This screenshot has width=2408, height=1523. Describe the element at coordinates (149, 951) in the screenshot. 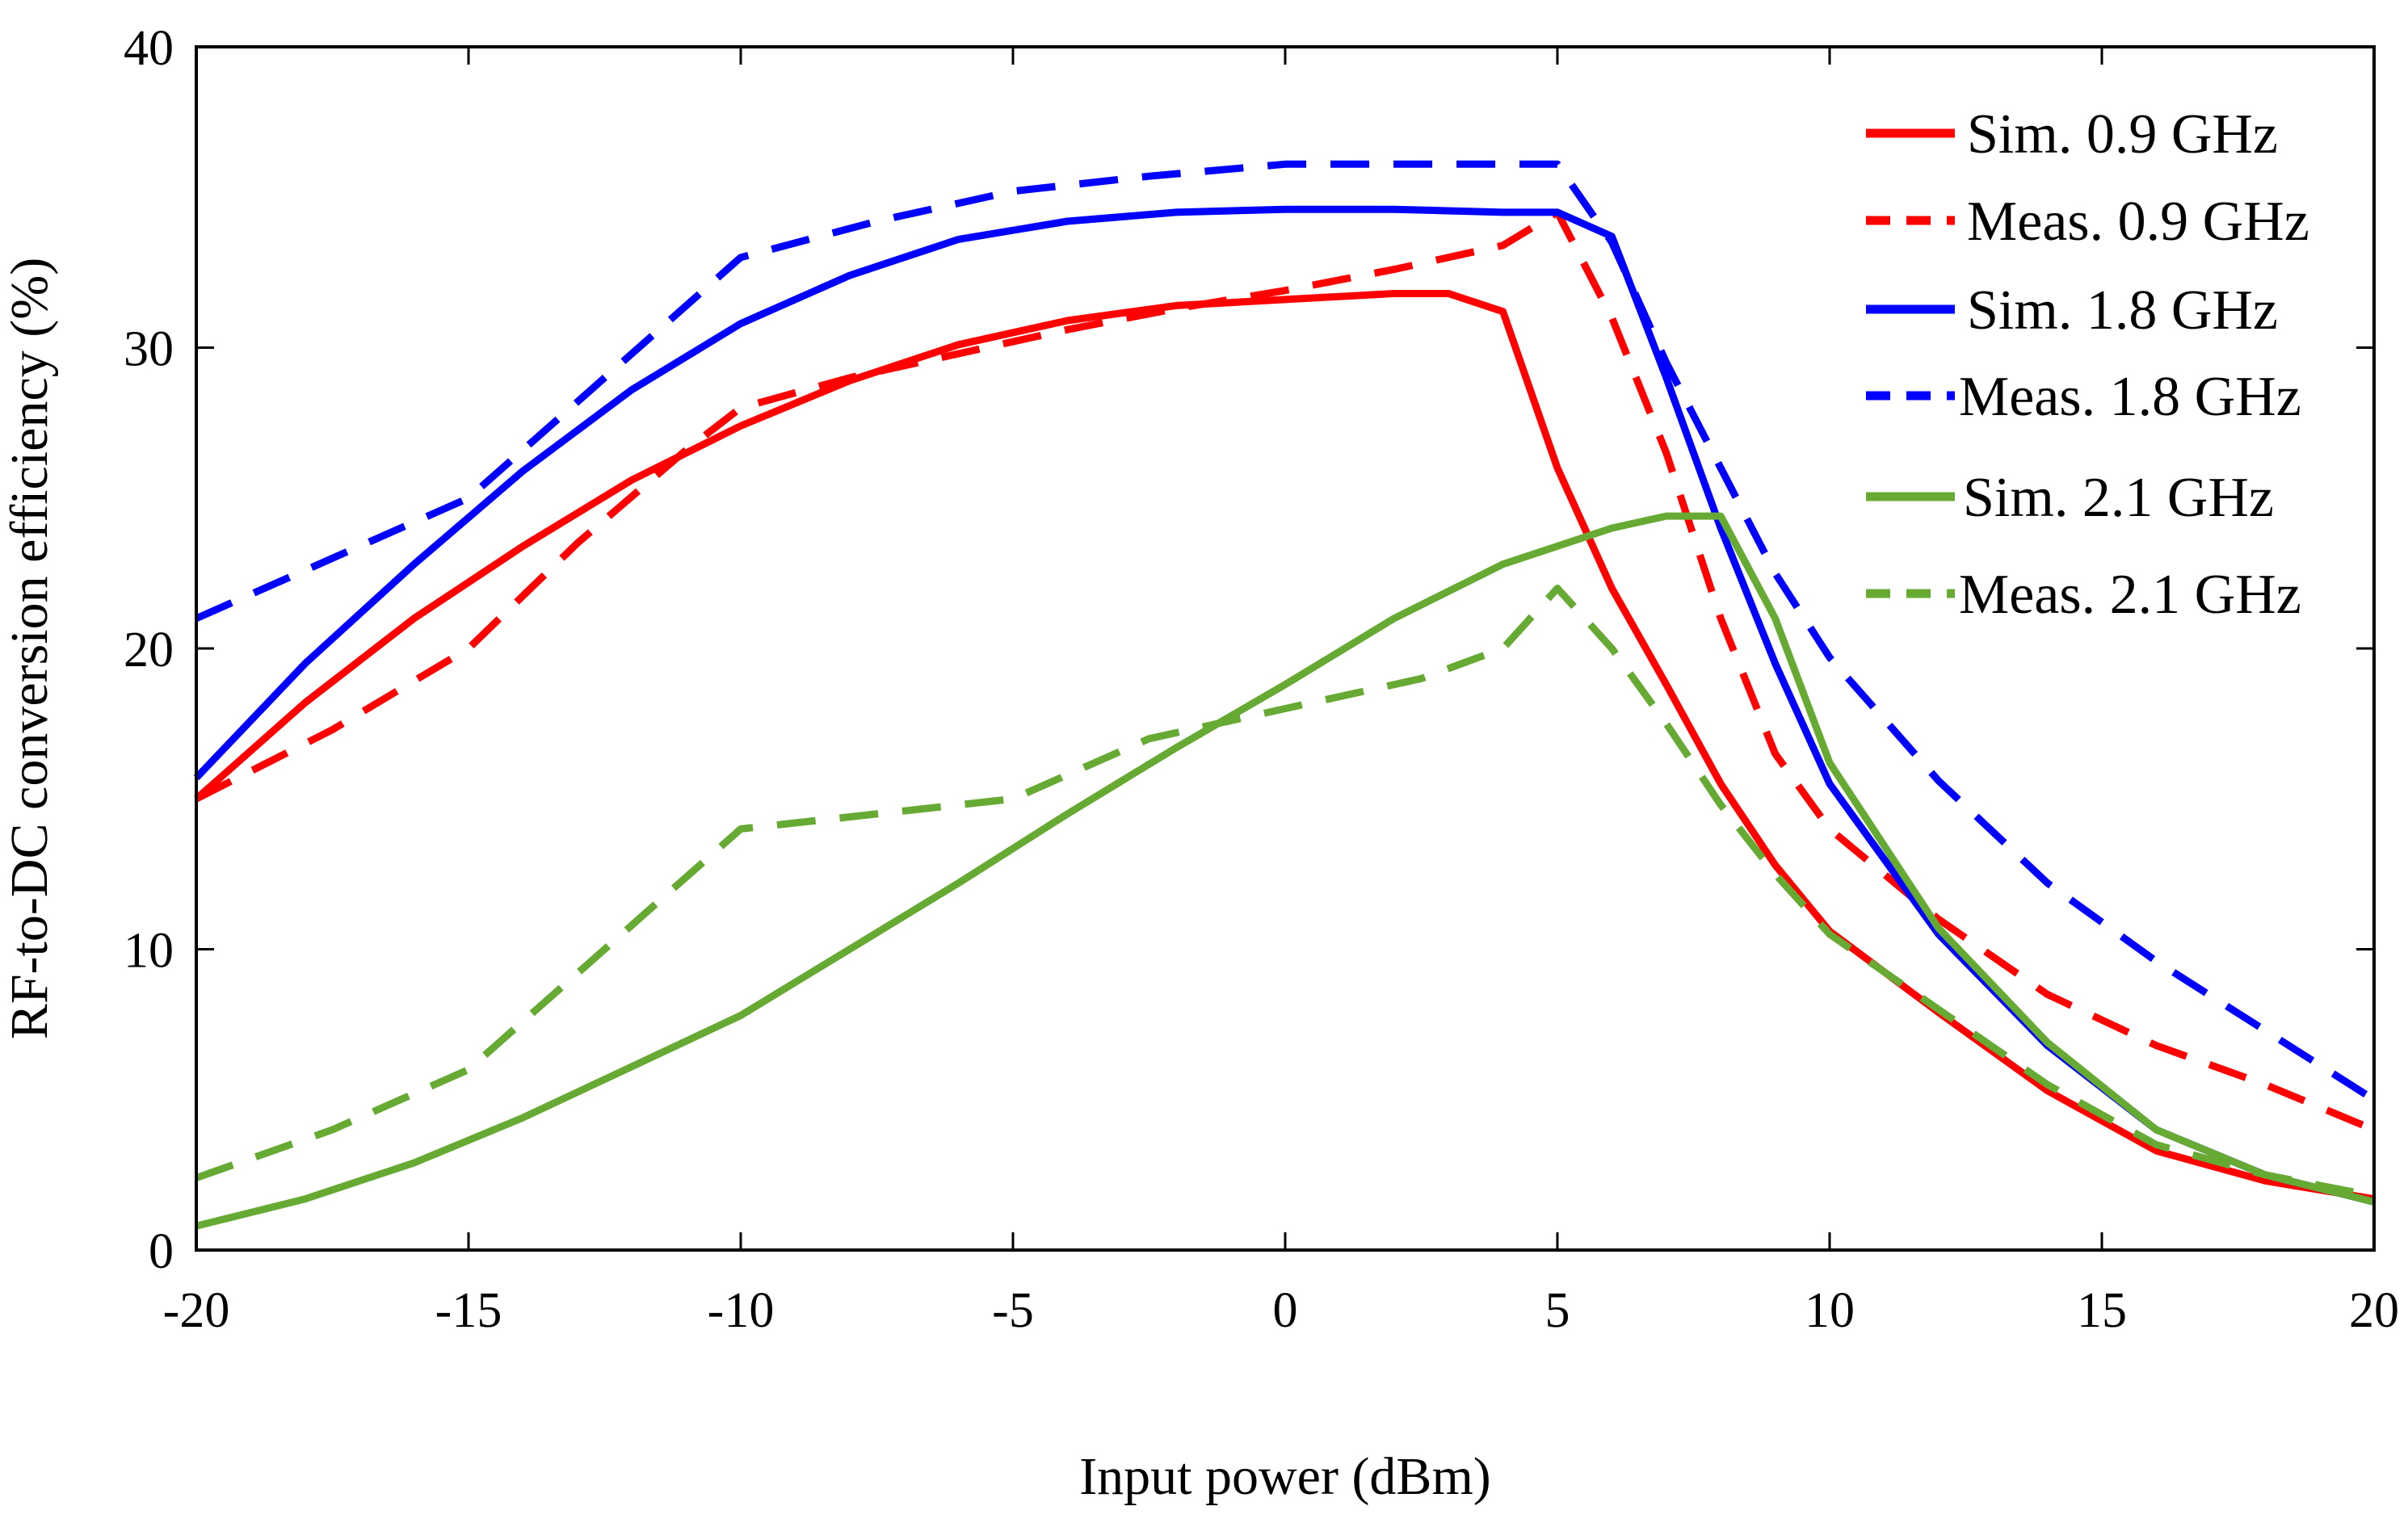

I see `y-tick-label: 10` at that location.